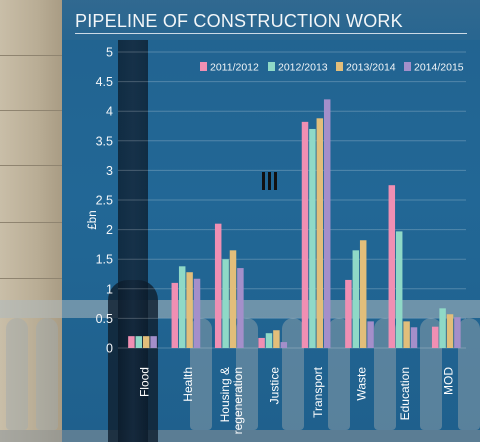 The image size is (480, 442). What do you see at coordinates (104, 319) in the screenshot?
I see `y-tick-label: 0.5` at bounding box center [104, 319].